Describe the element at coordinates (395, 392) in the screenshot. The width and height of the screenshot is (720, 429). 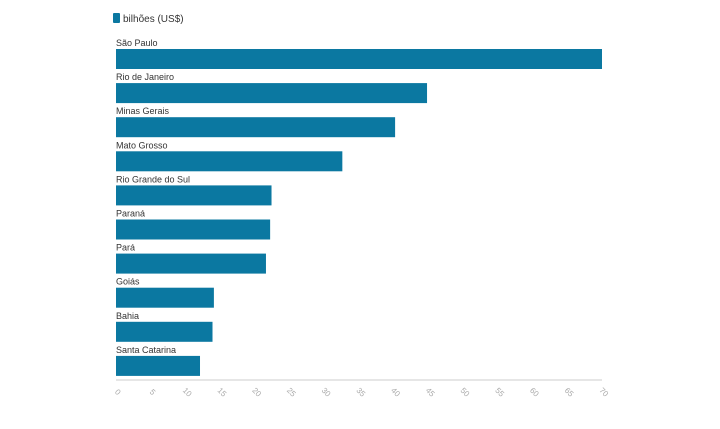
I see `x-tick-label: 40` at that location.